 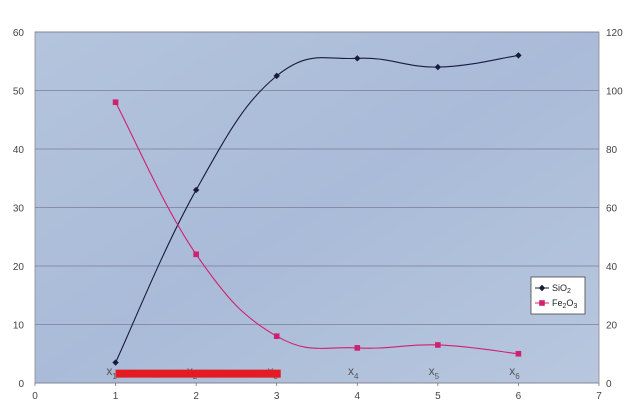 What do you see at coordinates (19, 33) in the screenshot?
I see `y-left-tick-label: 60` at bounding box center [19, 33].